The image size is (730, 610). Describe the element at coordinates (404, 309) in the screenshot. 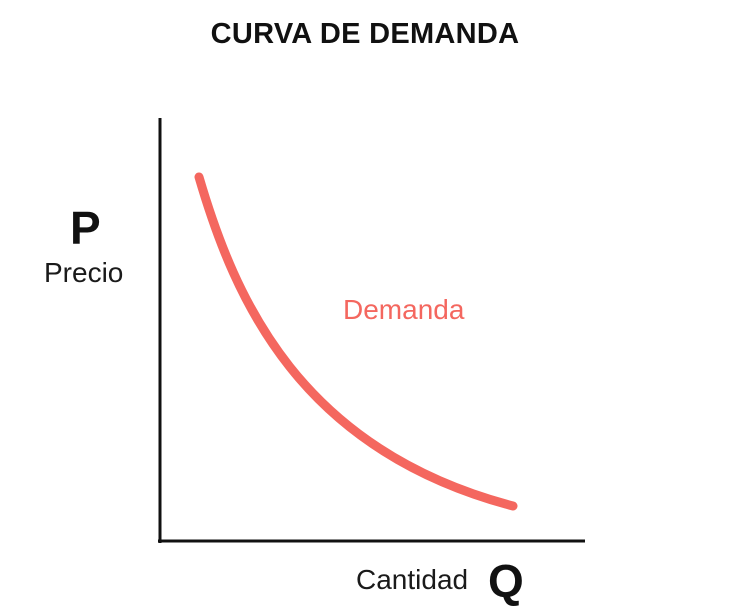

I see `demand-curve-label: Demanda` at that location.